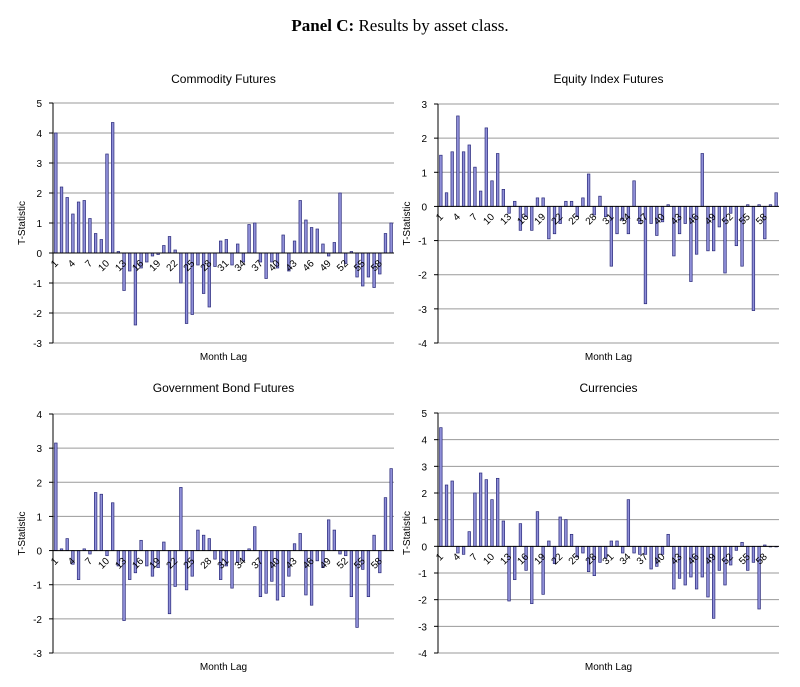 This screenshot has width=800, height=687. I want to click on x-tick-label: 46, so click(309, 564).